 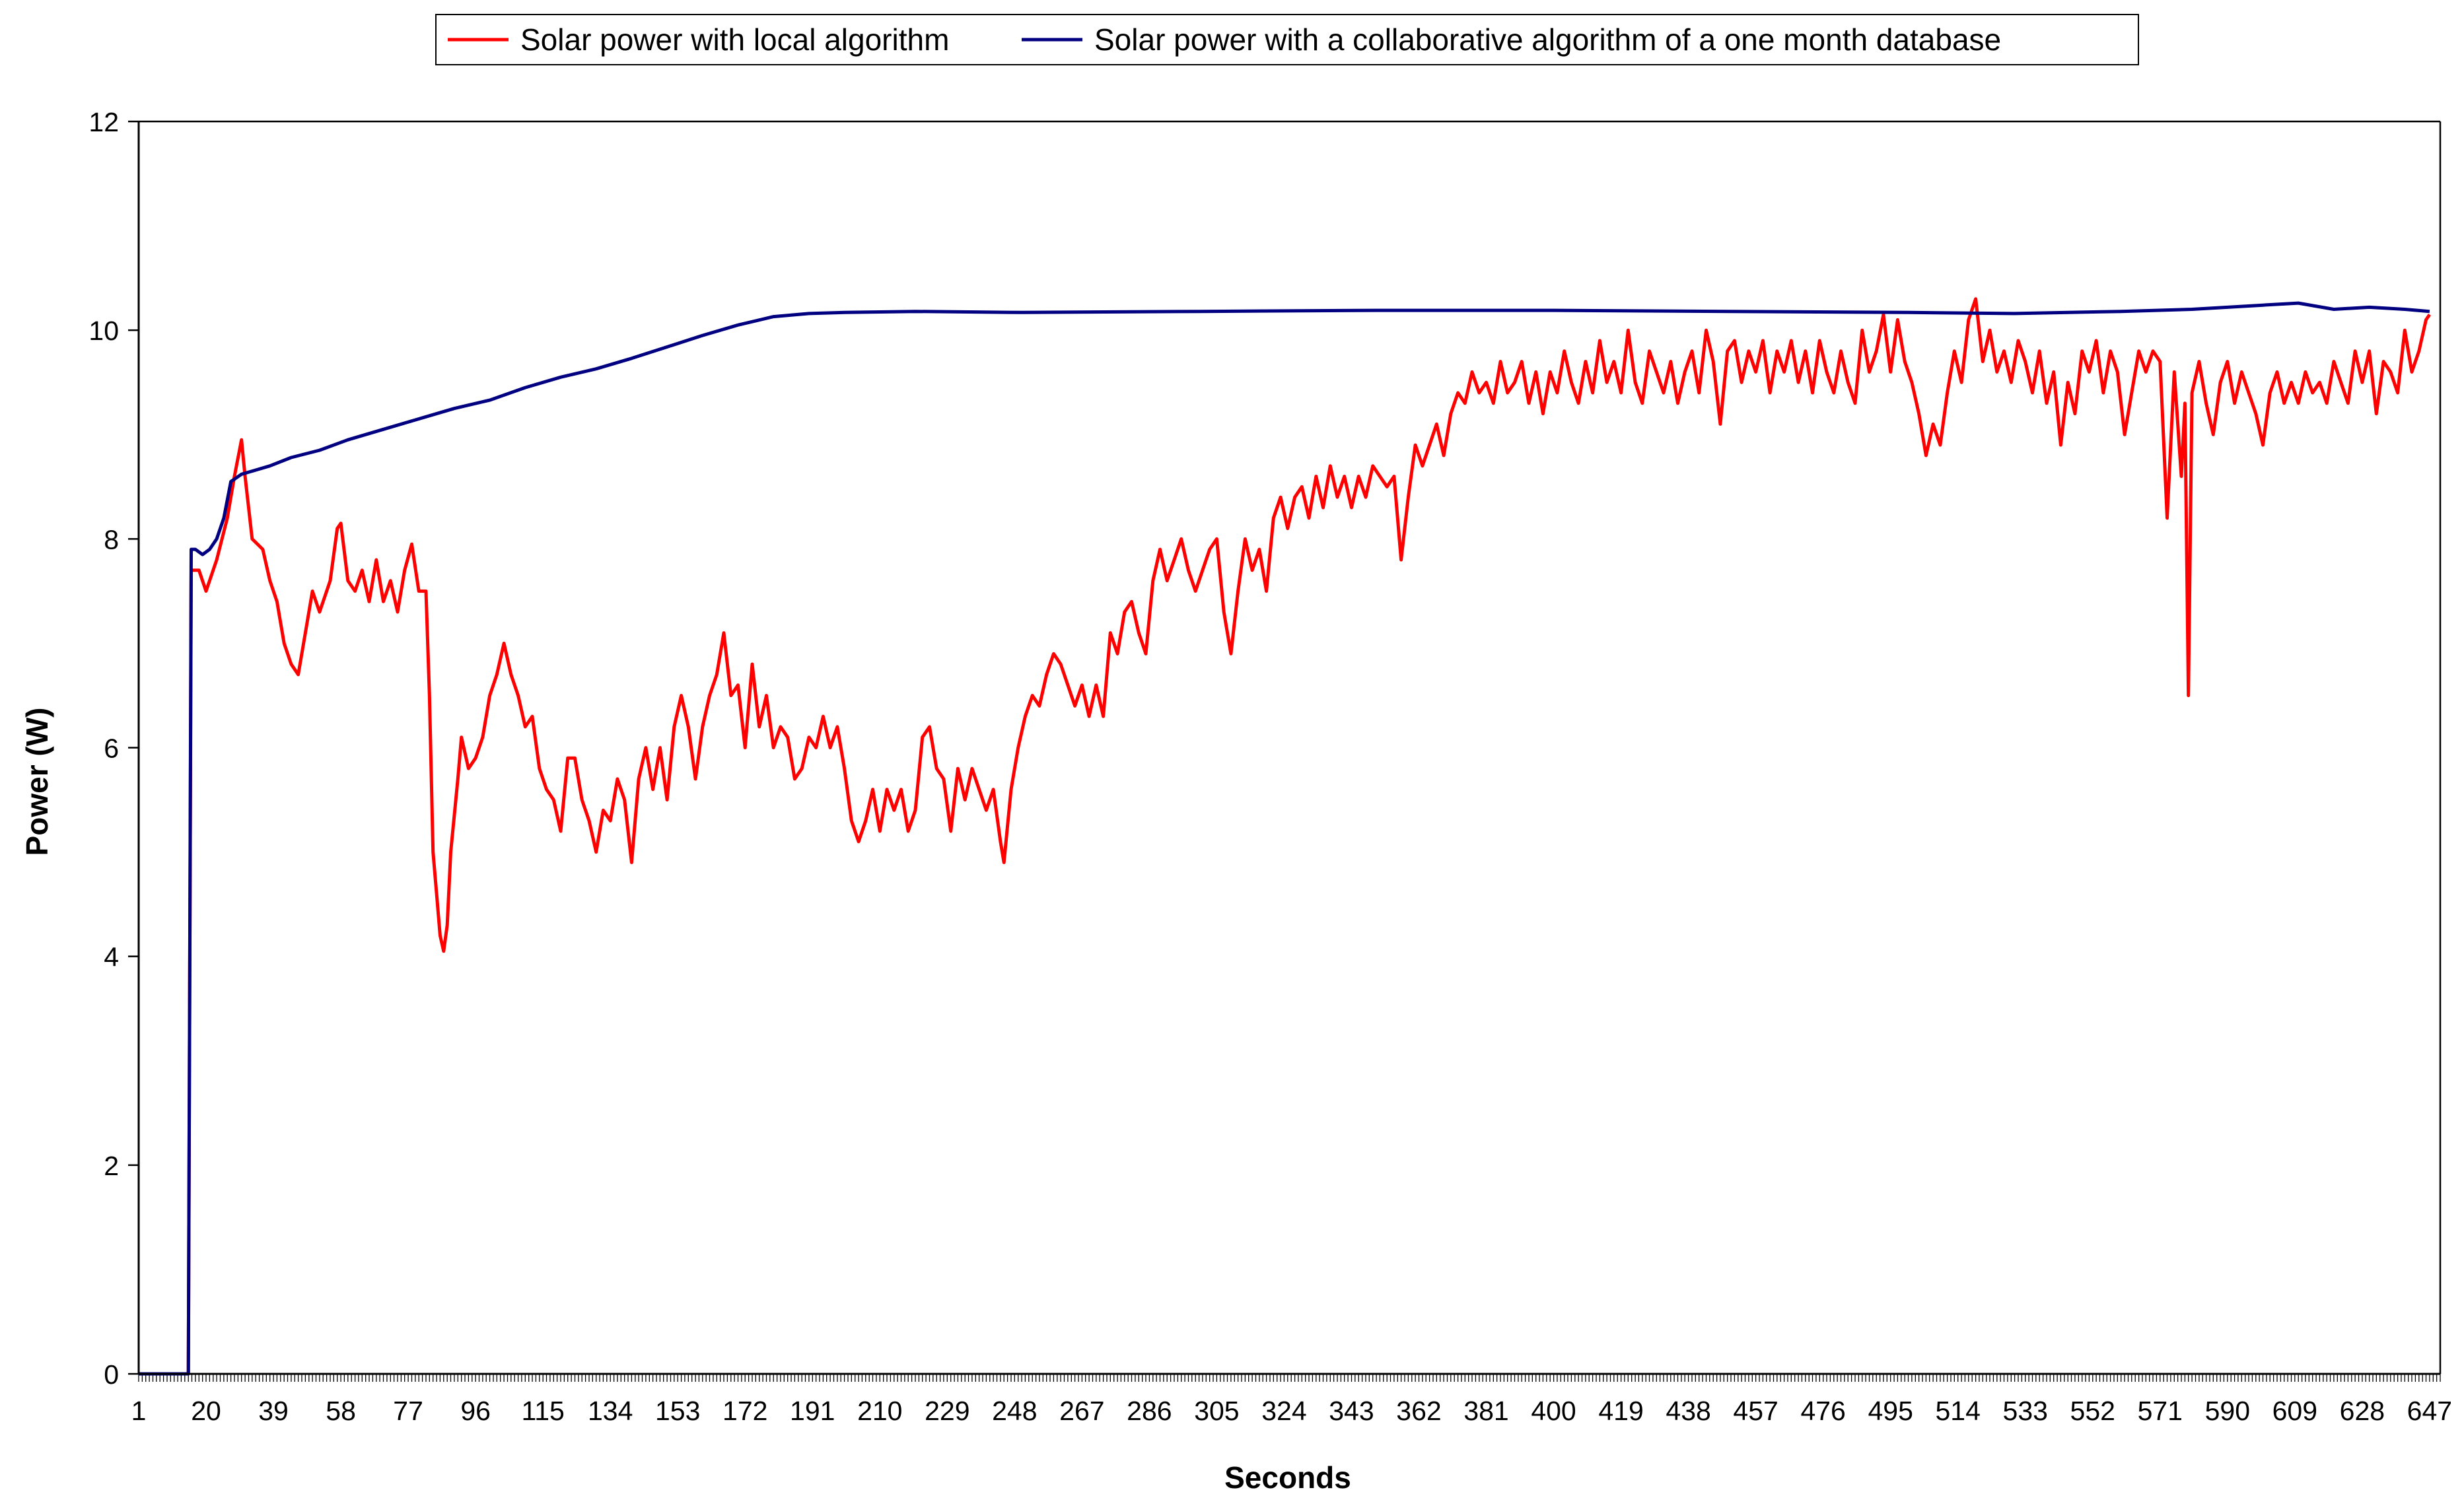 I want to click on x-tick-label-1: 20, so click(x=206, y=1411).